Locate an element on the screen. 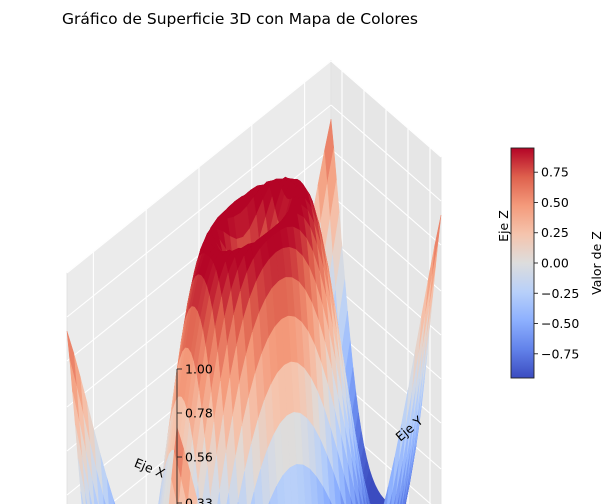 Image resolution: width=615 pixels, height=504 pixels. colorbar-tick-label: 0.75 is located at coordinates (555, 172).